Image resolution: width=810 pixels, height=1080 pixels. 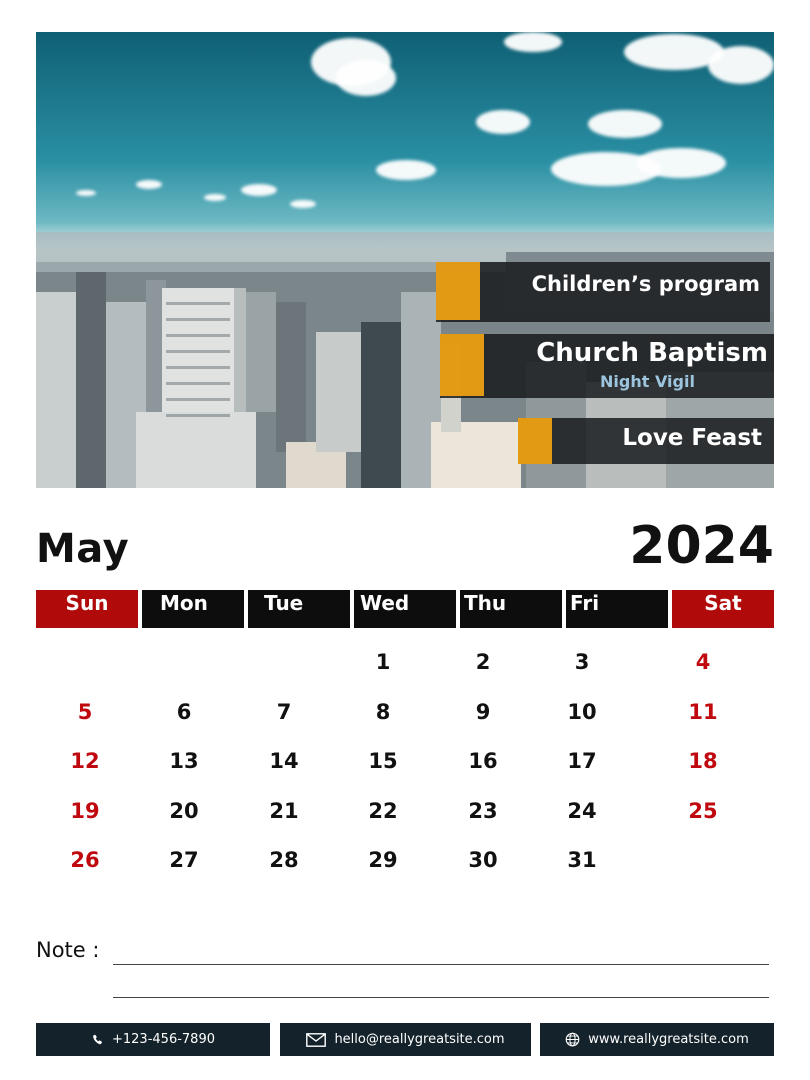 What do you see at coordinates (703, 810) in the screenshot?
I see `day-cell: 25` at bounding box center [703, 810].